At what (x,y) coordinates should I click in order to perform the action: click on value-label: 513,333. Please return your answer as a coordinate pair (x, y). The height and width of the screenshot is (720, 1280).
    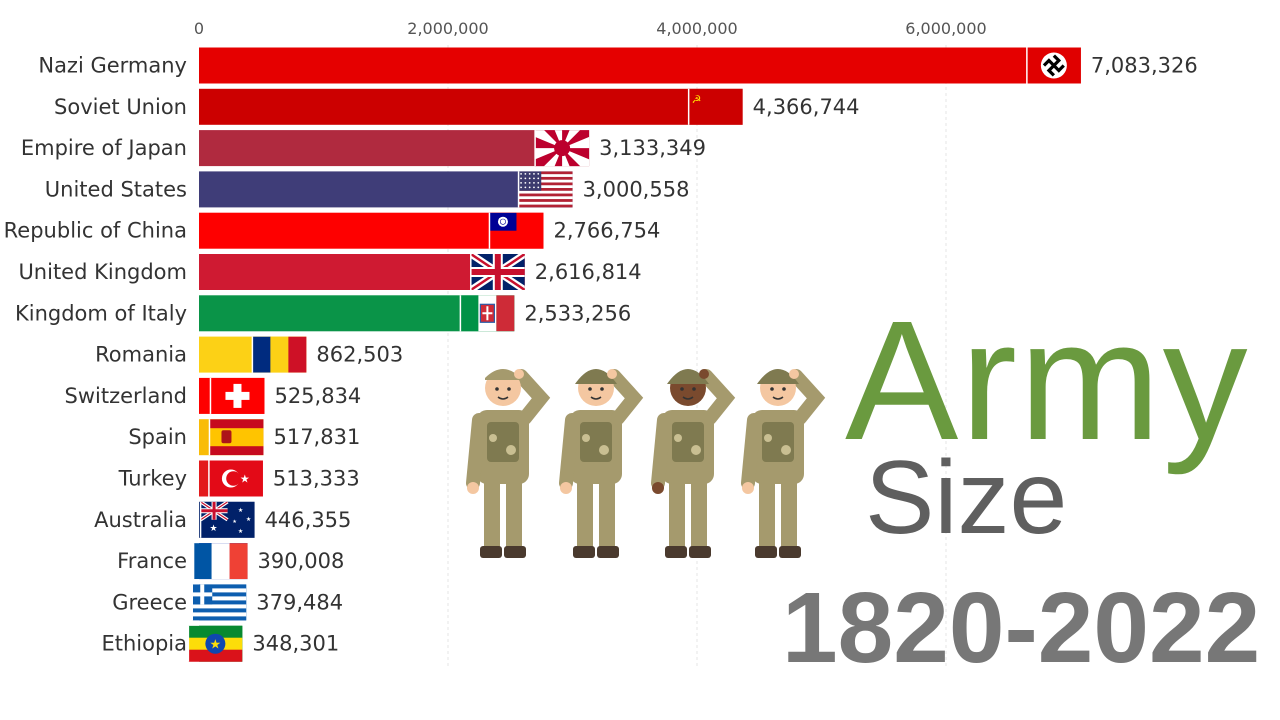
    Looking at the image, I should click on (316, 479).